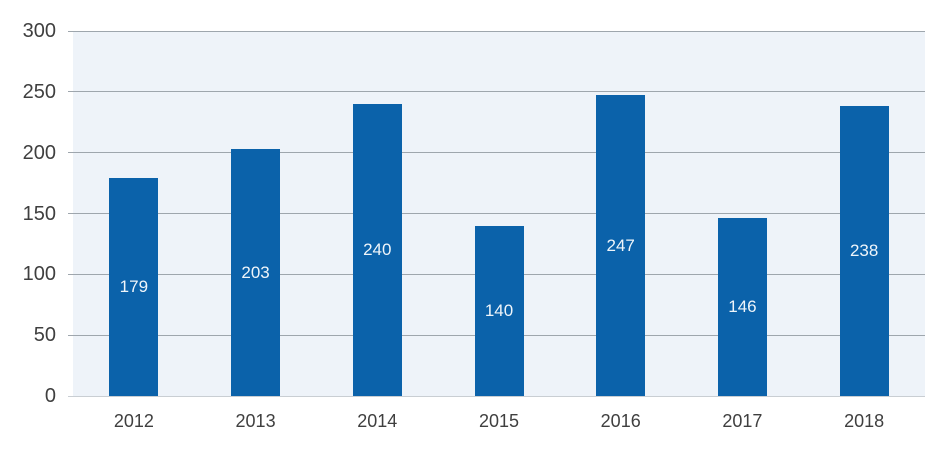 This screenshot has width=939, height=457. Describe the element at coordinates (39, 213) in the screenshot. I see `y-tick-label: 150` at that location.